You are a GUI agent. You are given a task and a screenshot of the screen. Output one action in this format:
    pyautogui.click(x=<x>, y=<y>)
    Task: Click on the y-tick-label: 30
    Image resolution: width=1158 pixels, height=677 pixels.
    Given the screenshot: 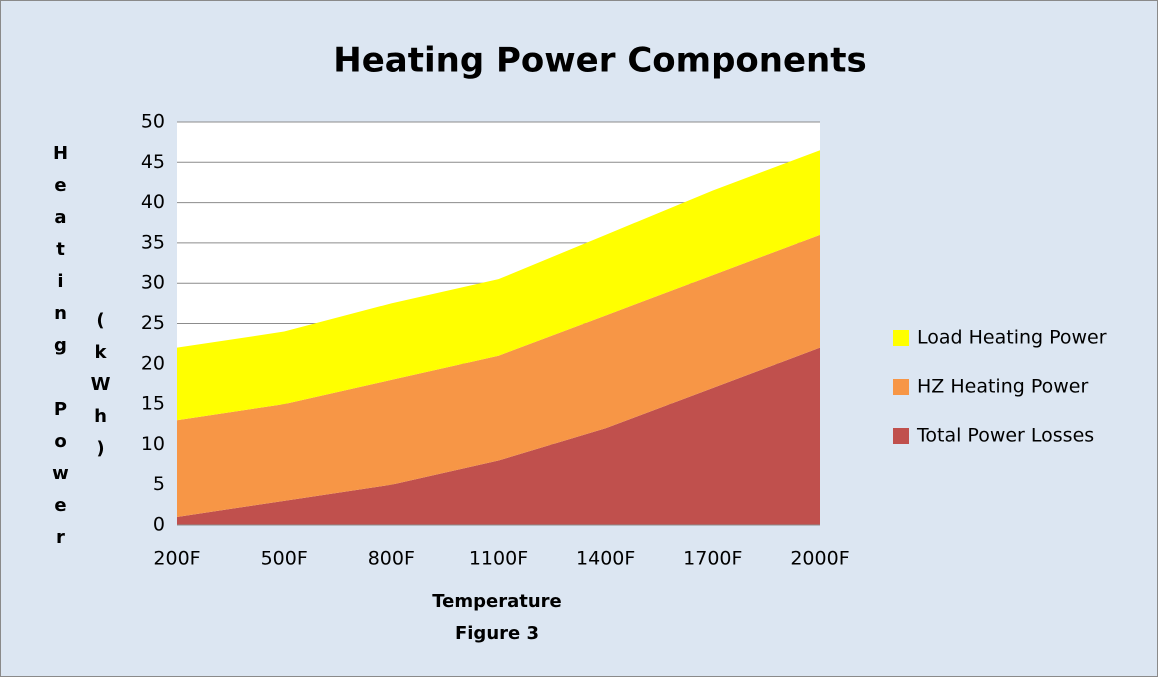 What is the action you would take?
    pyautogui.click(x=153, y=283)
    